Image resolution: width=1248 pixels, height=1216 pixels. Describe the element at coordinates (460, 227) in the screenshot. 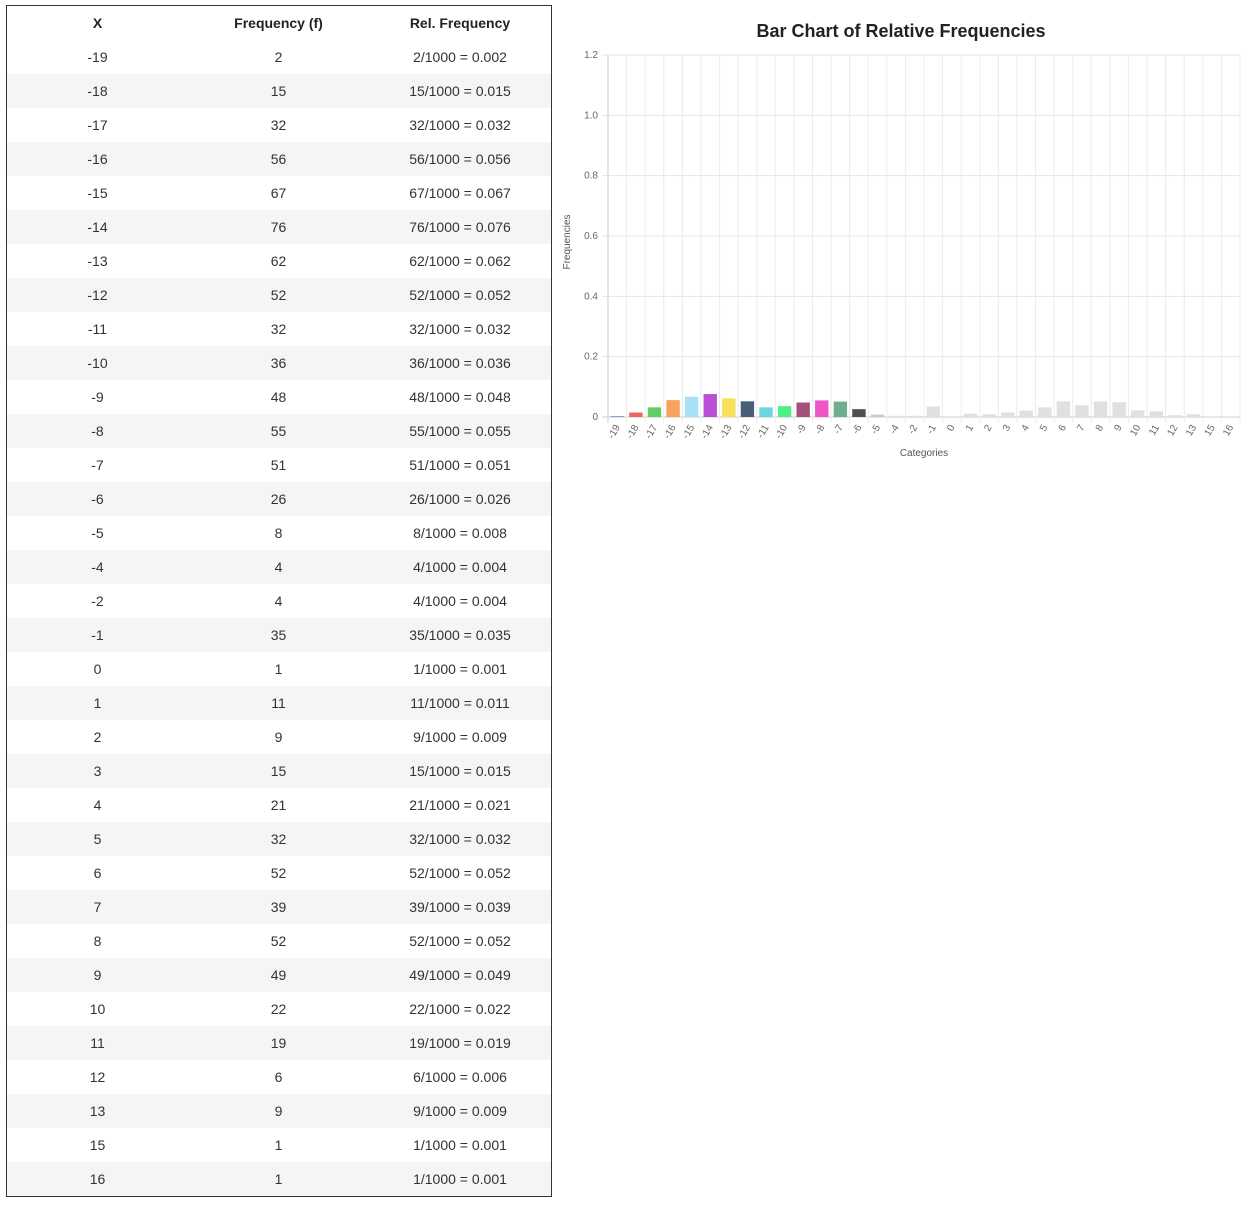

I see `cell-rel-frequency: 76/1000 = 0.076` at that location.